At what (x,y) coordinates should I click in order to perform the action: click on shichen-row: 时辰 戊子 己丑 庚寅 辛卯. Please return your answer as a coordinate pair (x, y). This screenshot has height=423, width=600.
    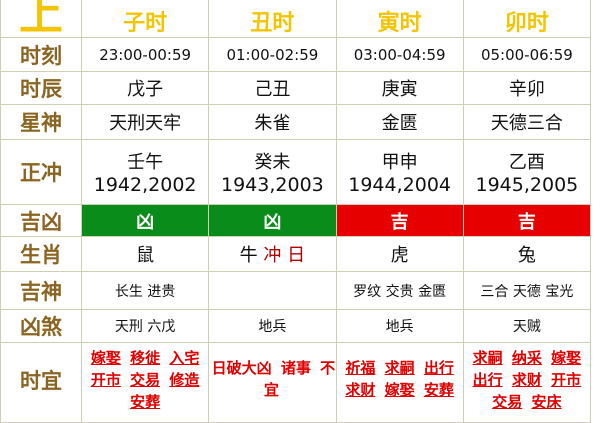
    Looking at the image, I should click on (296, 88).